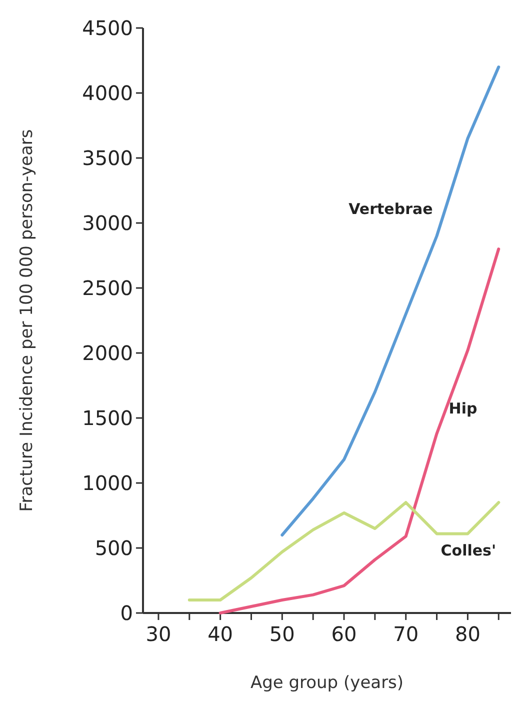 This screenshot has width=522, height=716. I want to click on x-tick-label: 30, so click(159, 634).